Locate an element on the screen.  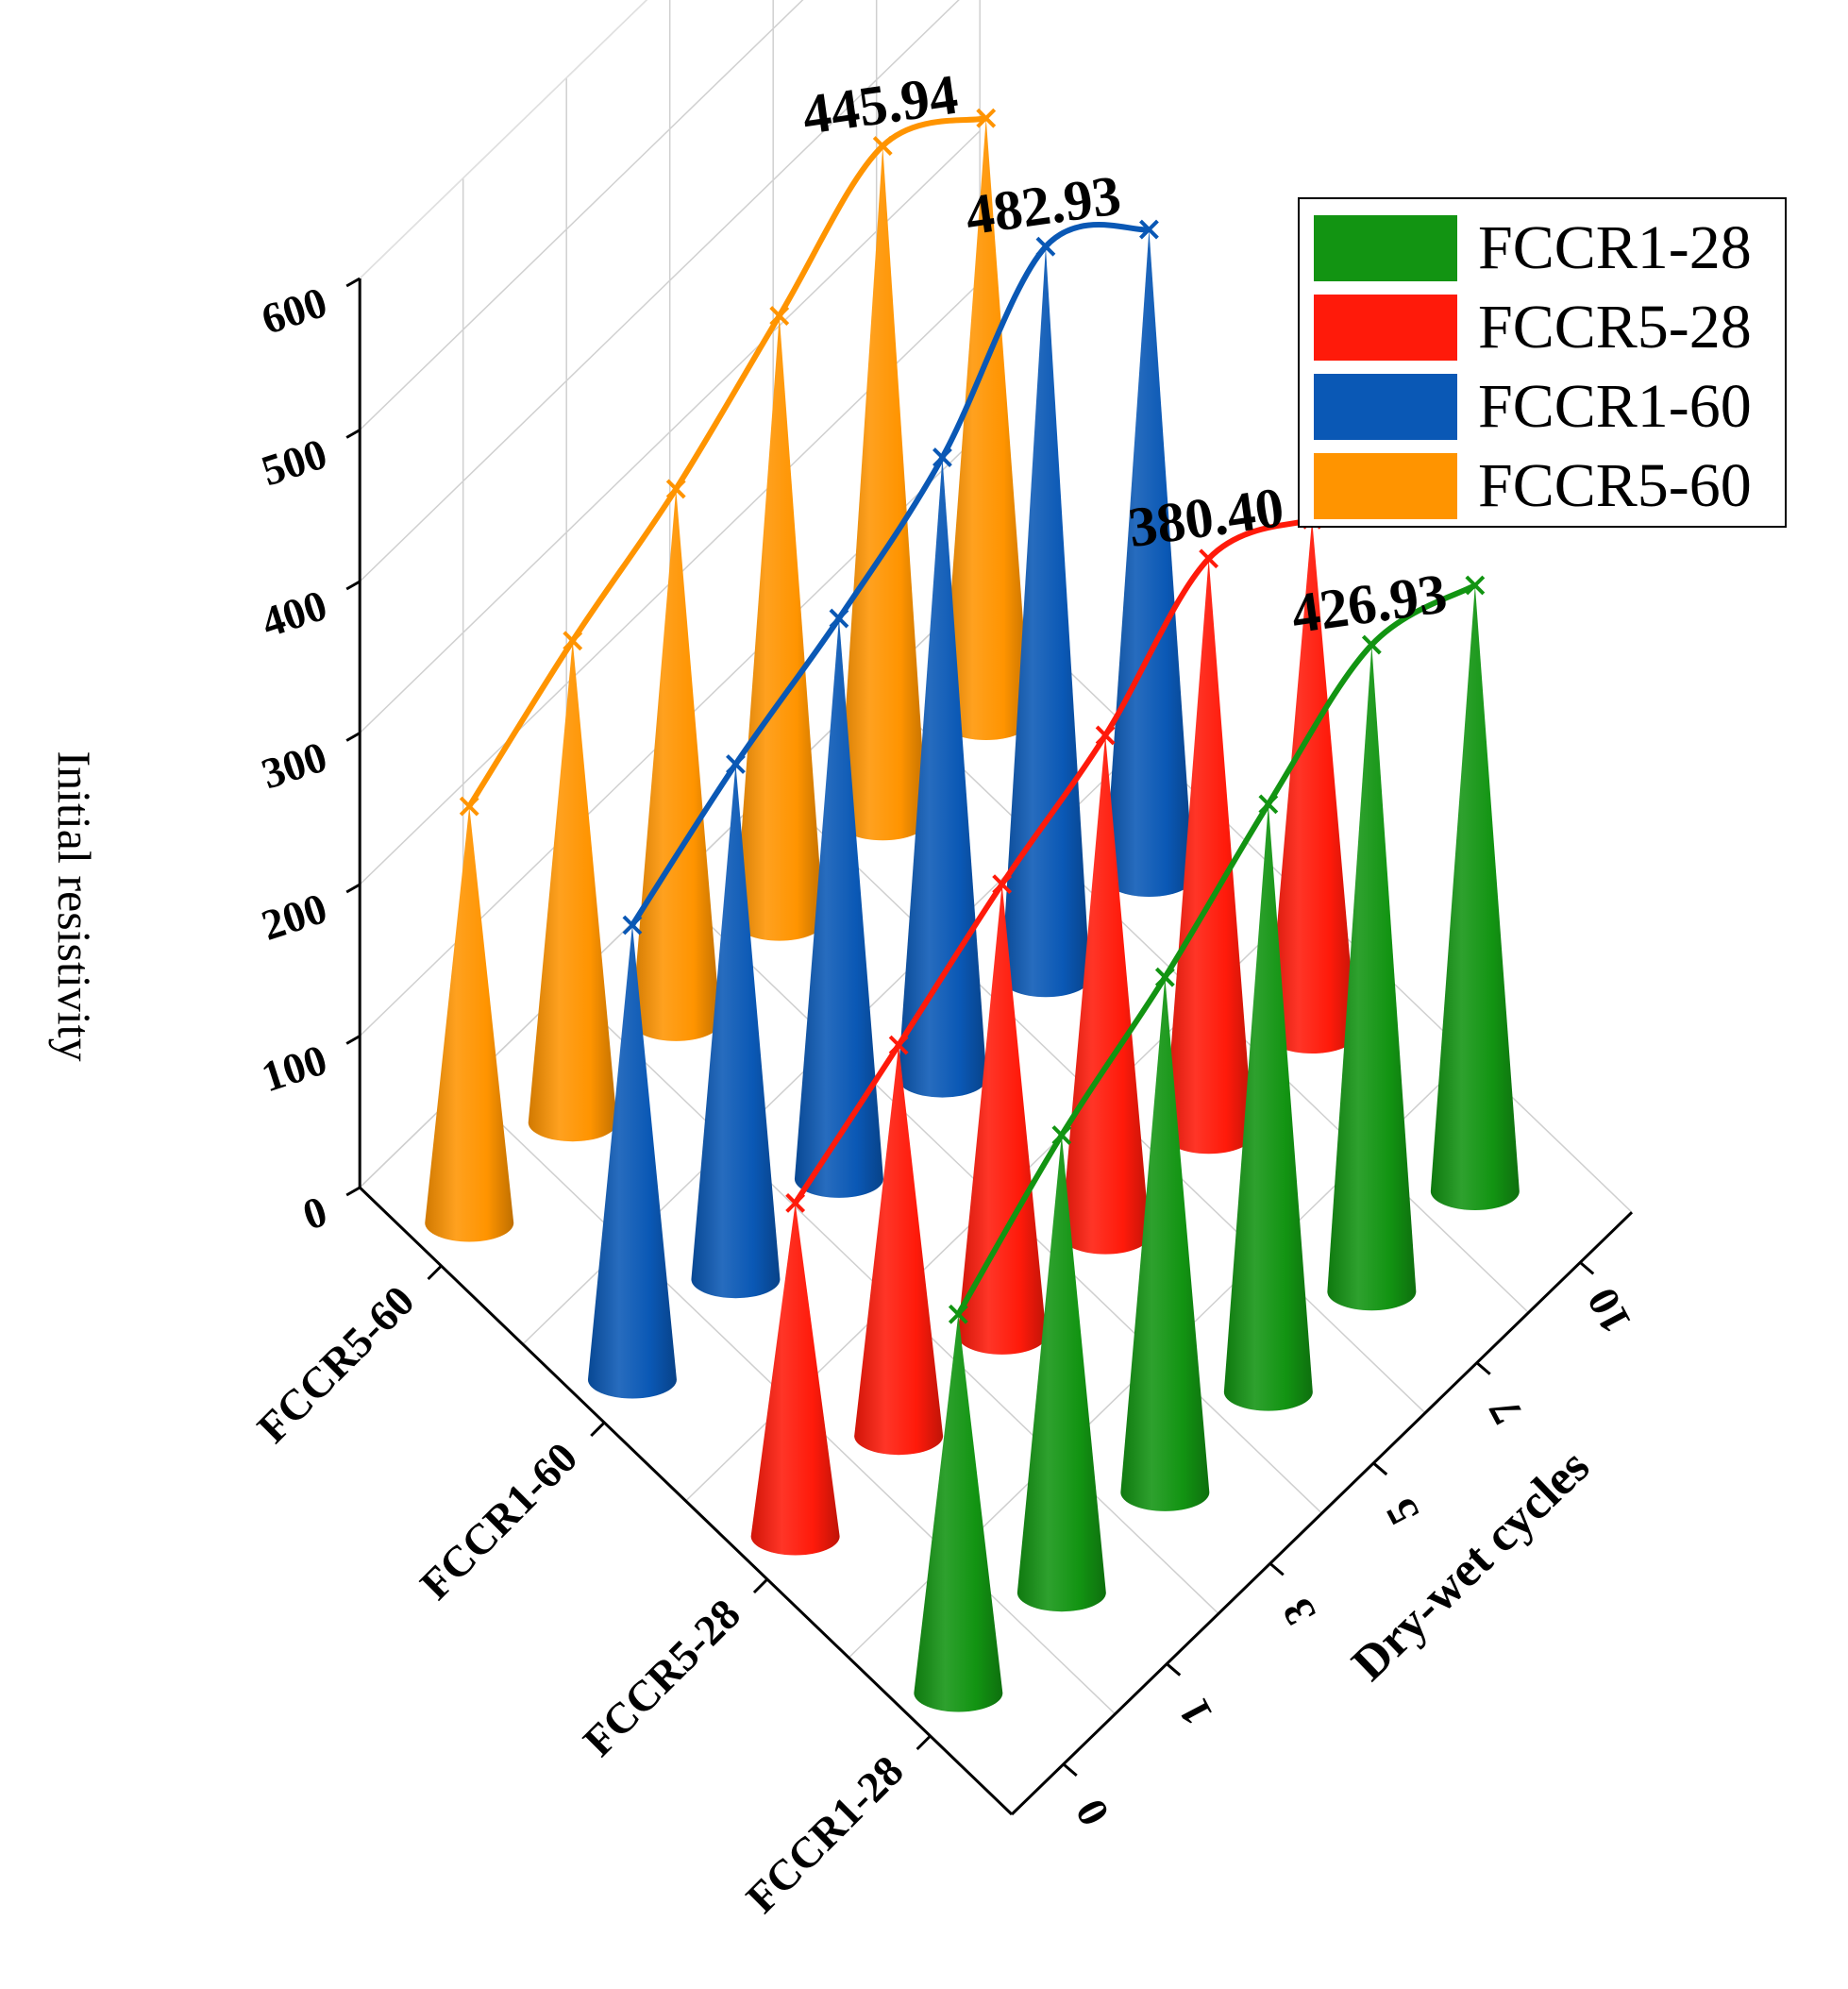
z-tick-label: 0 is located at coordinates (315, 1213).